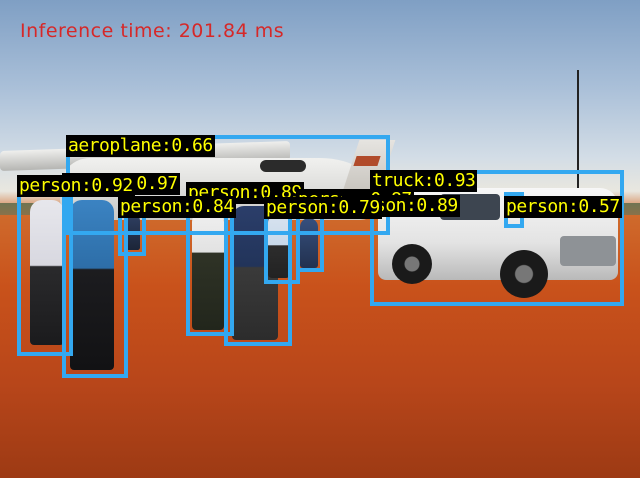 Image resolution: width=640 pixels, height=478 pixels. What do you see at coordinates (578, 155) in the screenshot?
I see `truck-antenna` at bounding box center [578, 155].